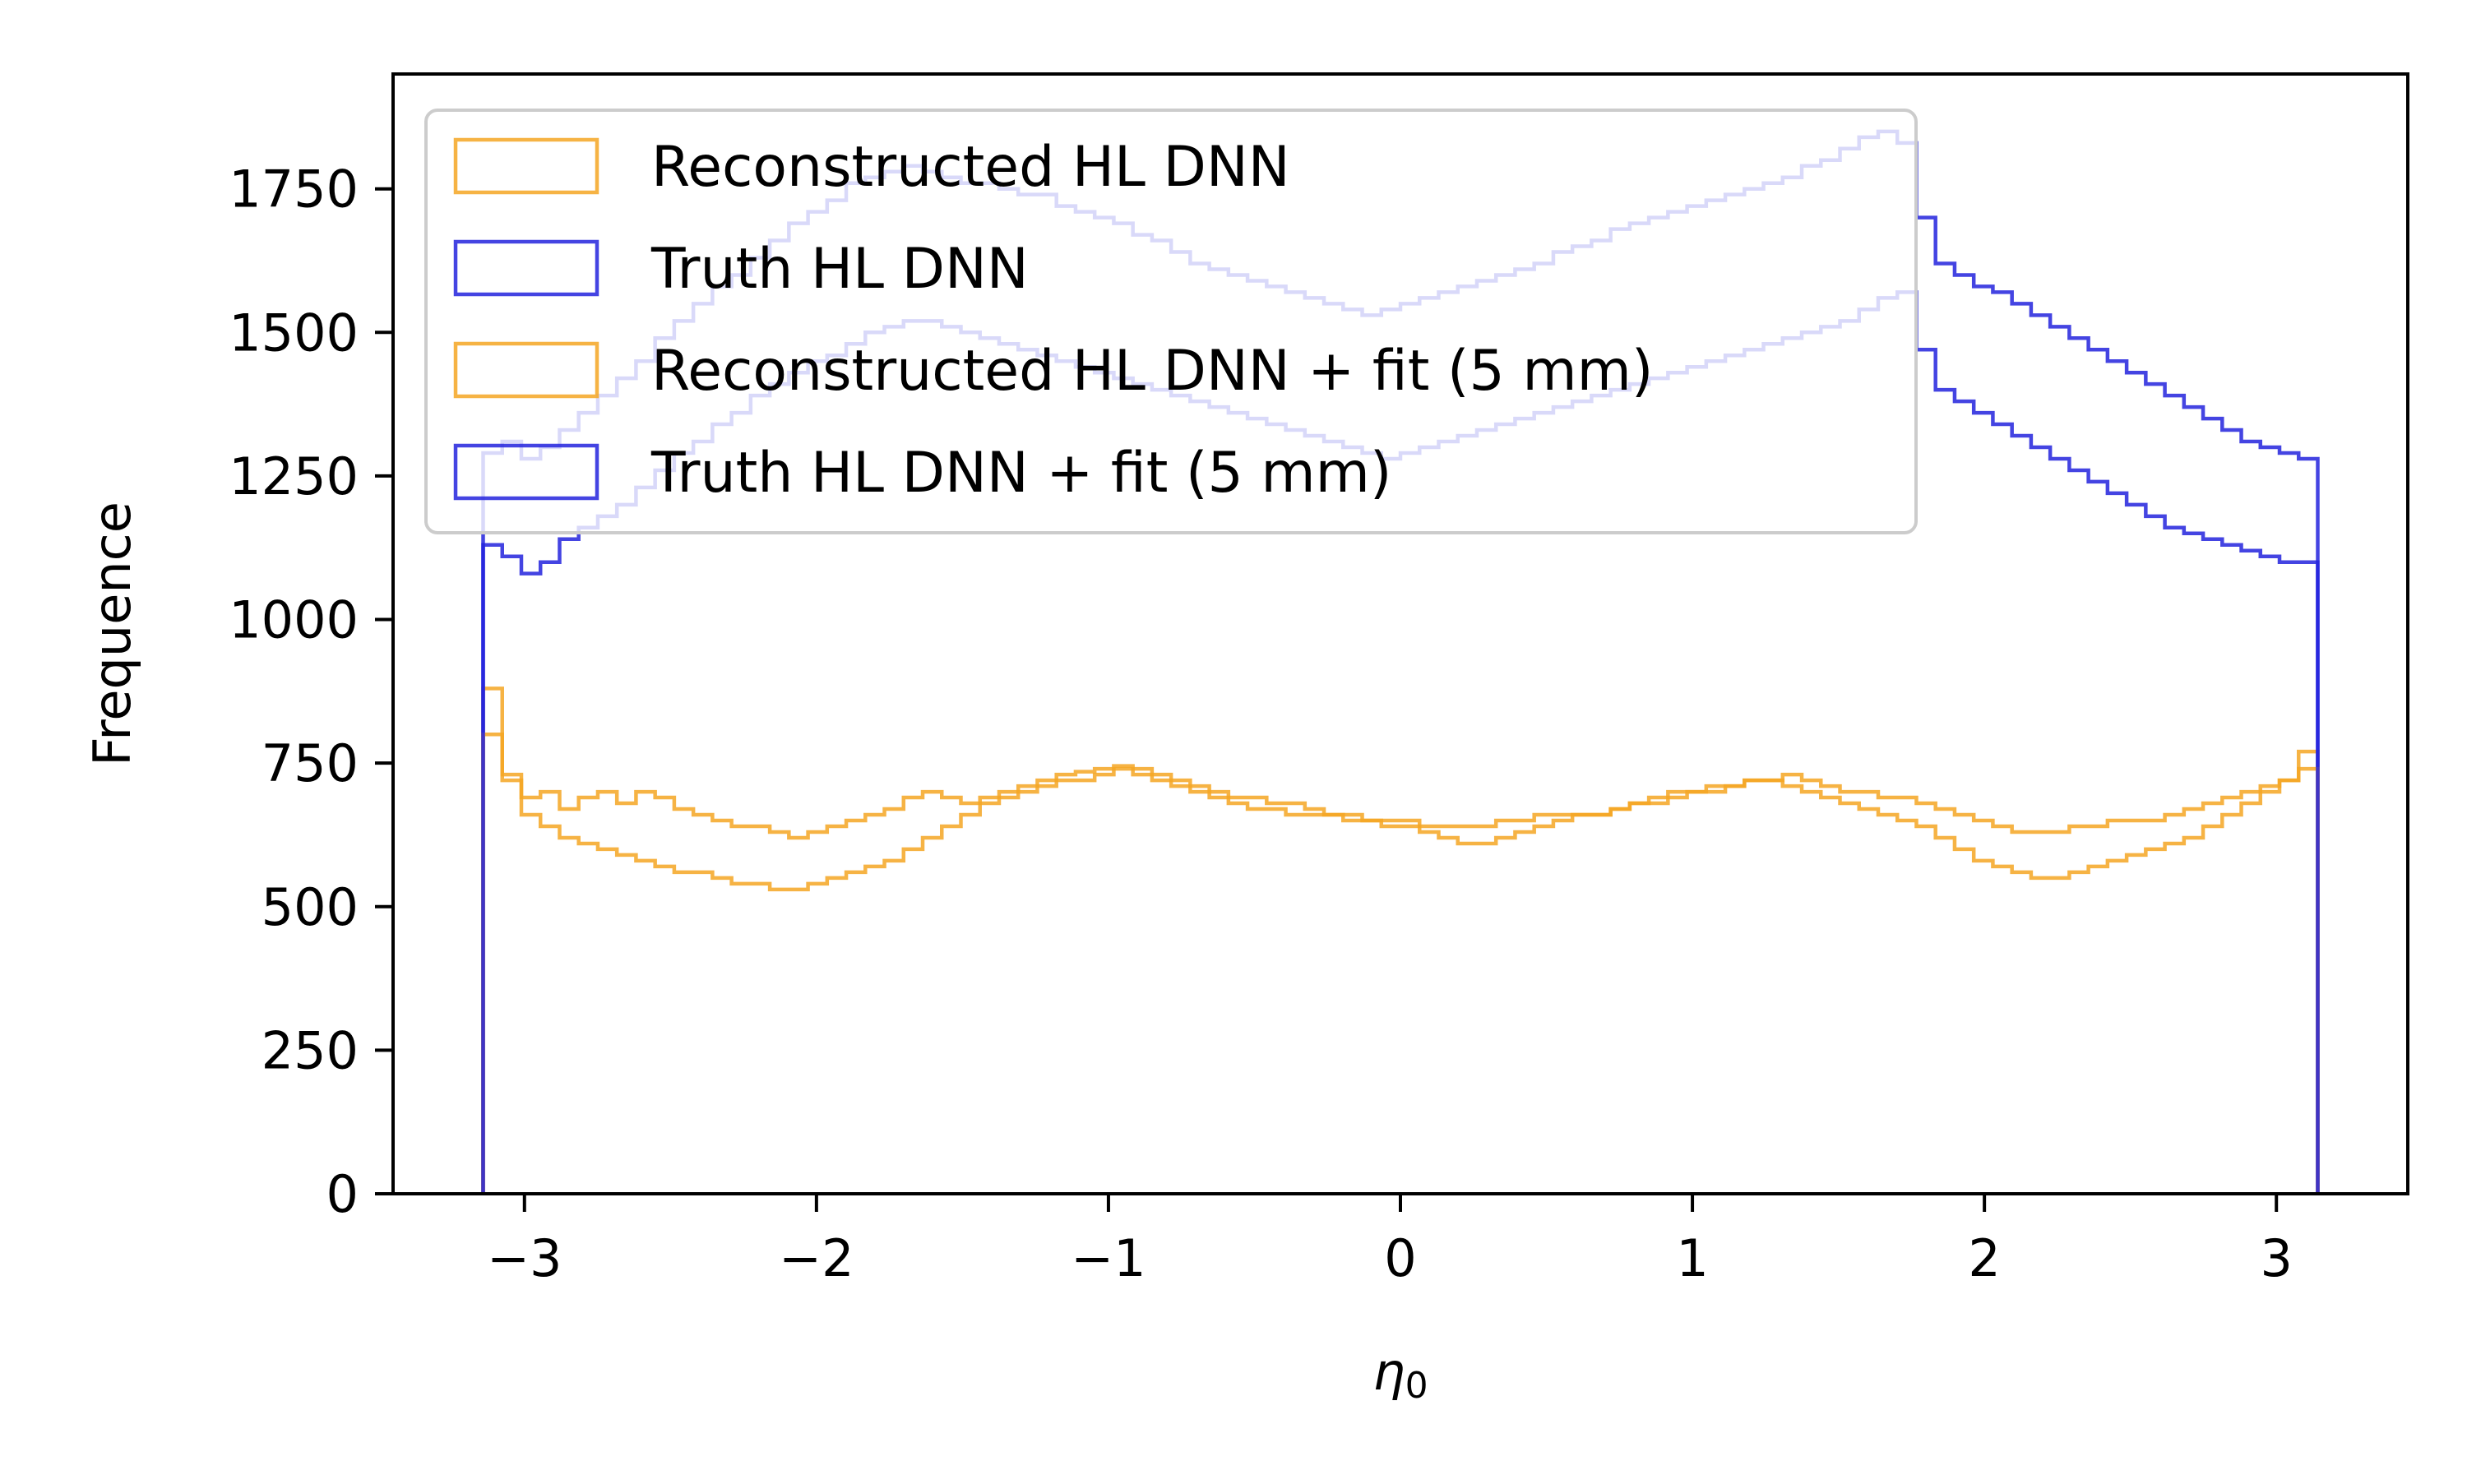 This screenshot has width=2467, height=1484. What do you see at coordinates (1109, 1258) in the screenshot?
I see `x-tick-label: −1` at bounding box center [1109, 1258].